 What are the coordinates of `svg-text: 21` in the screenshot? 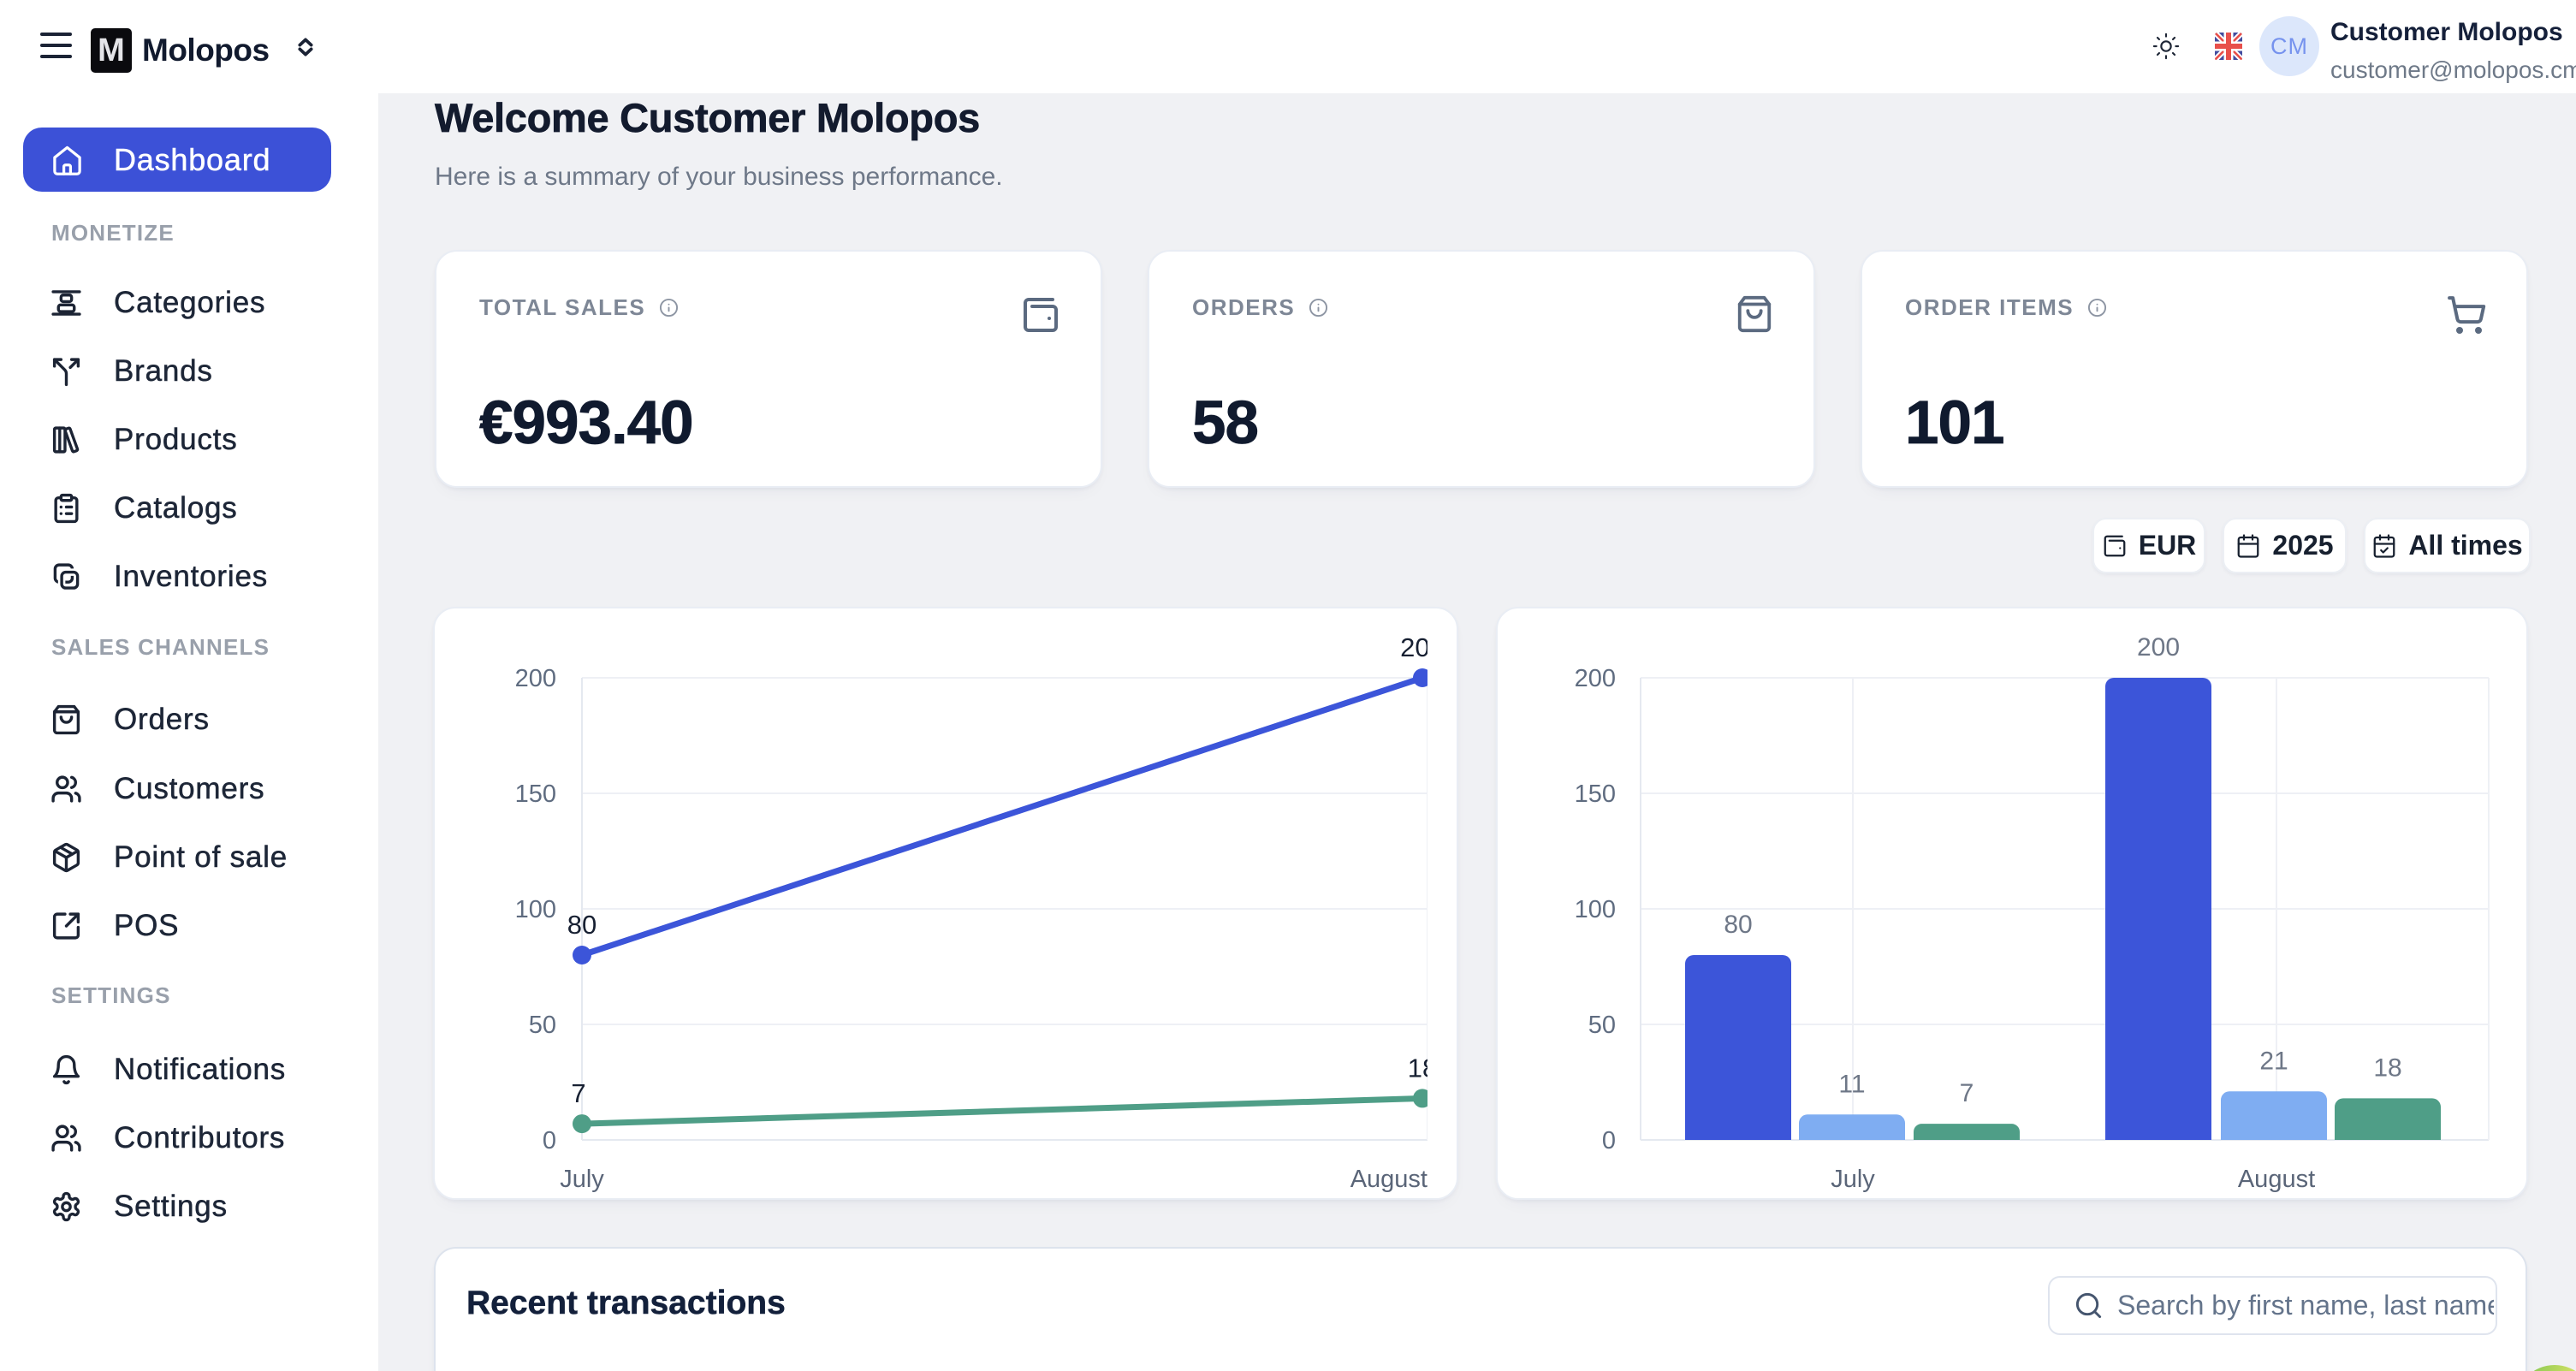 It's located at (2273, 1061).